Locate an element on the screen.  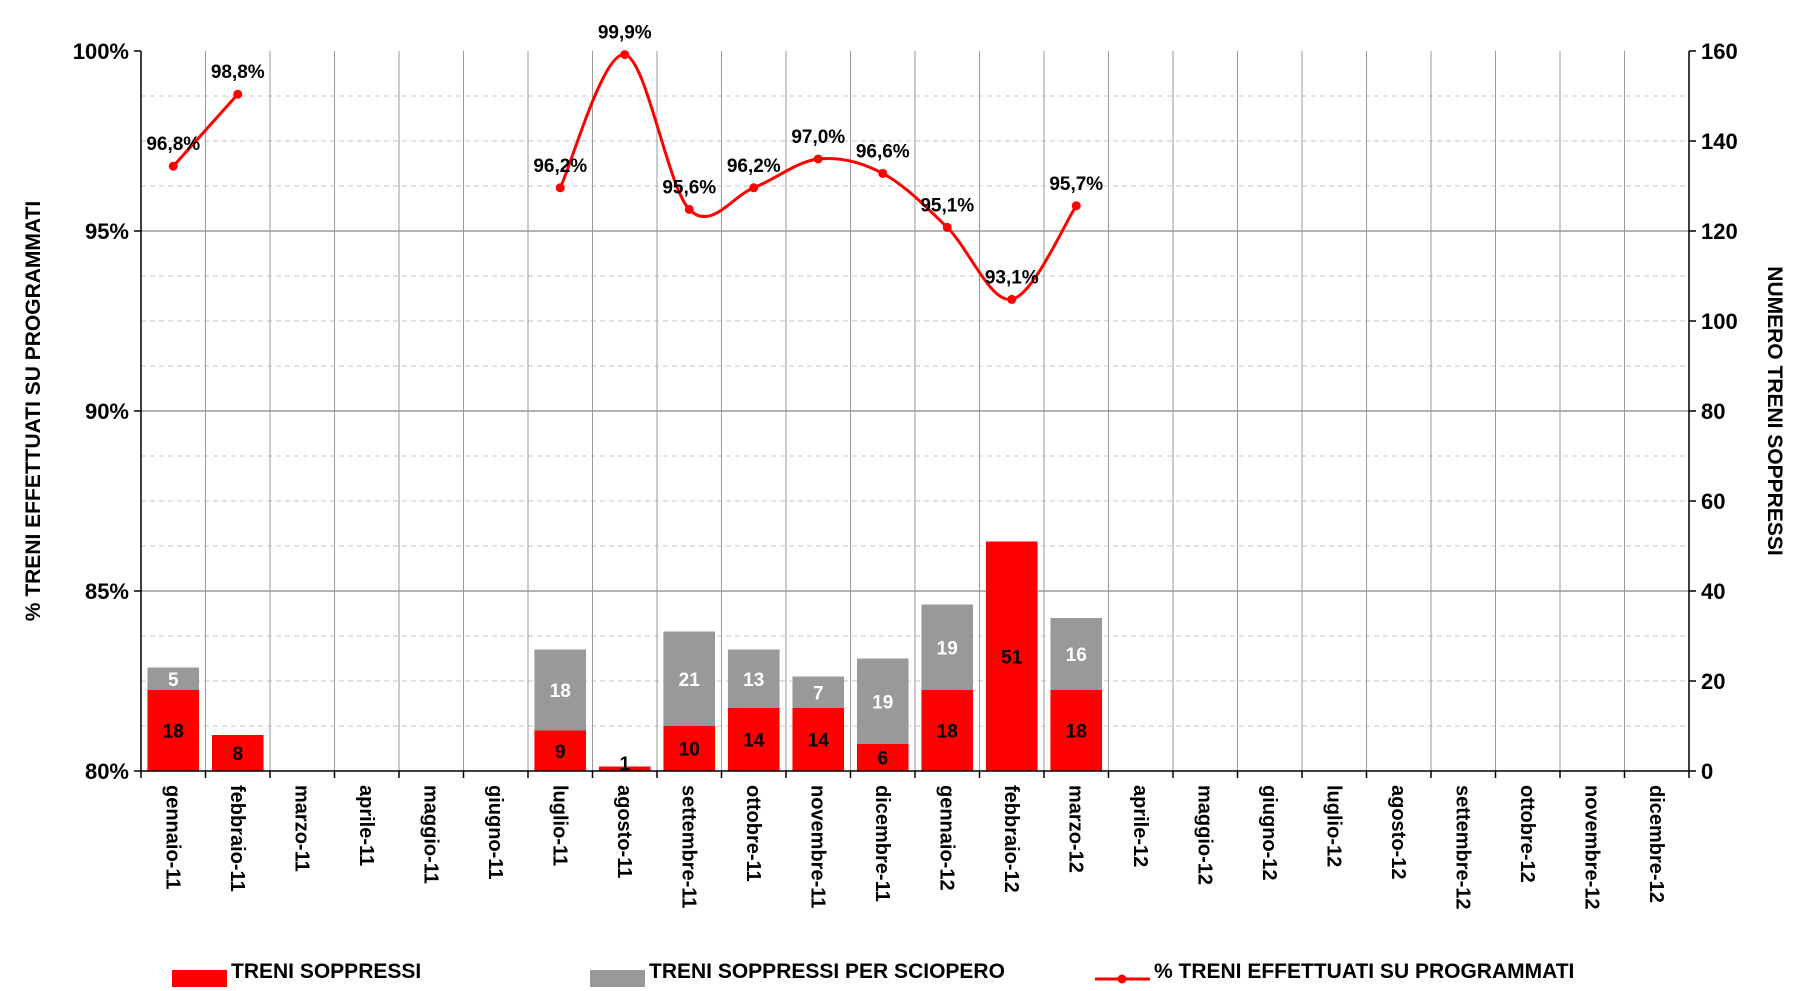
x-tick-label: luglio-12 is located at coordinates (1333, 826).